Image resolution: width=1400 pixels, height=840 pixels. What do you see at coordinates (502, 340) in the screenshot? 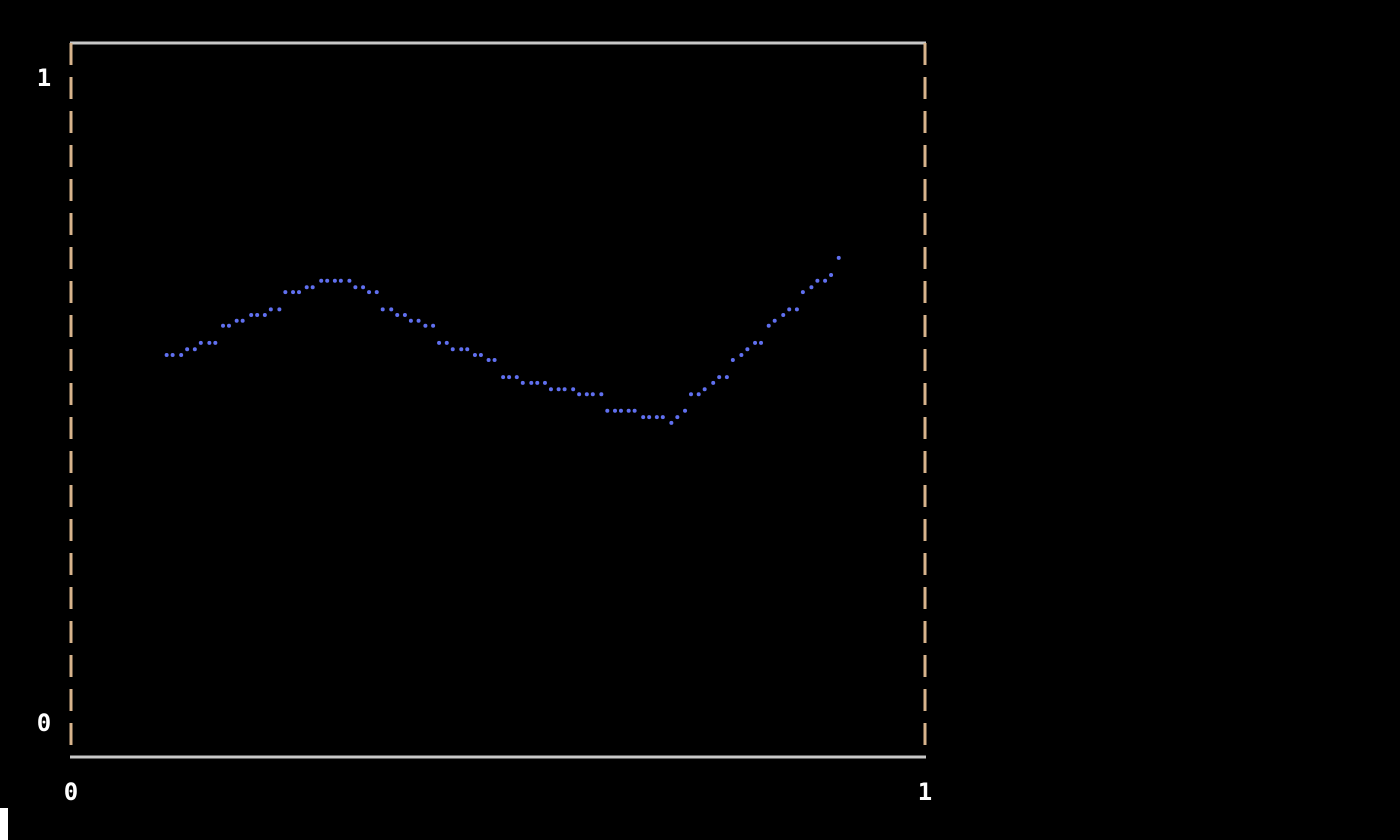
I see `data-points` at bounding box center [502, 340].